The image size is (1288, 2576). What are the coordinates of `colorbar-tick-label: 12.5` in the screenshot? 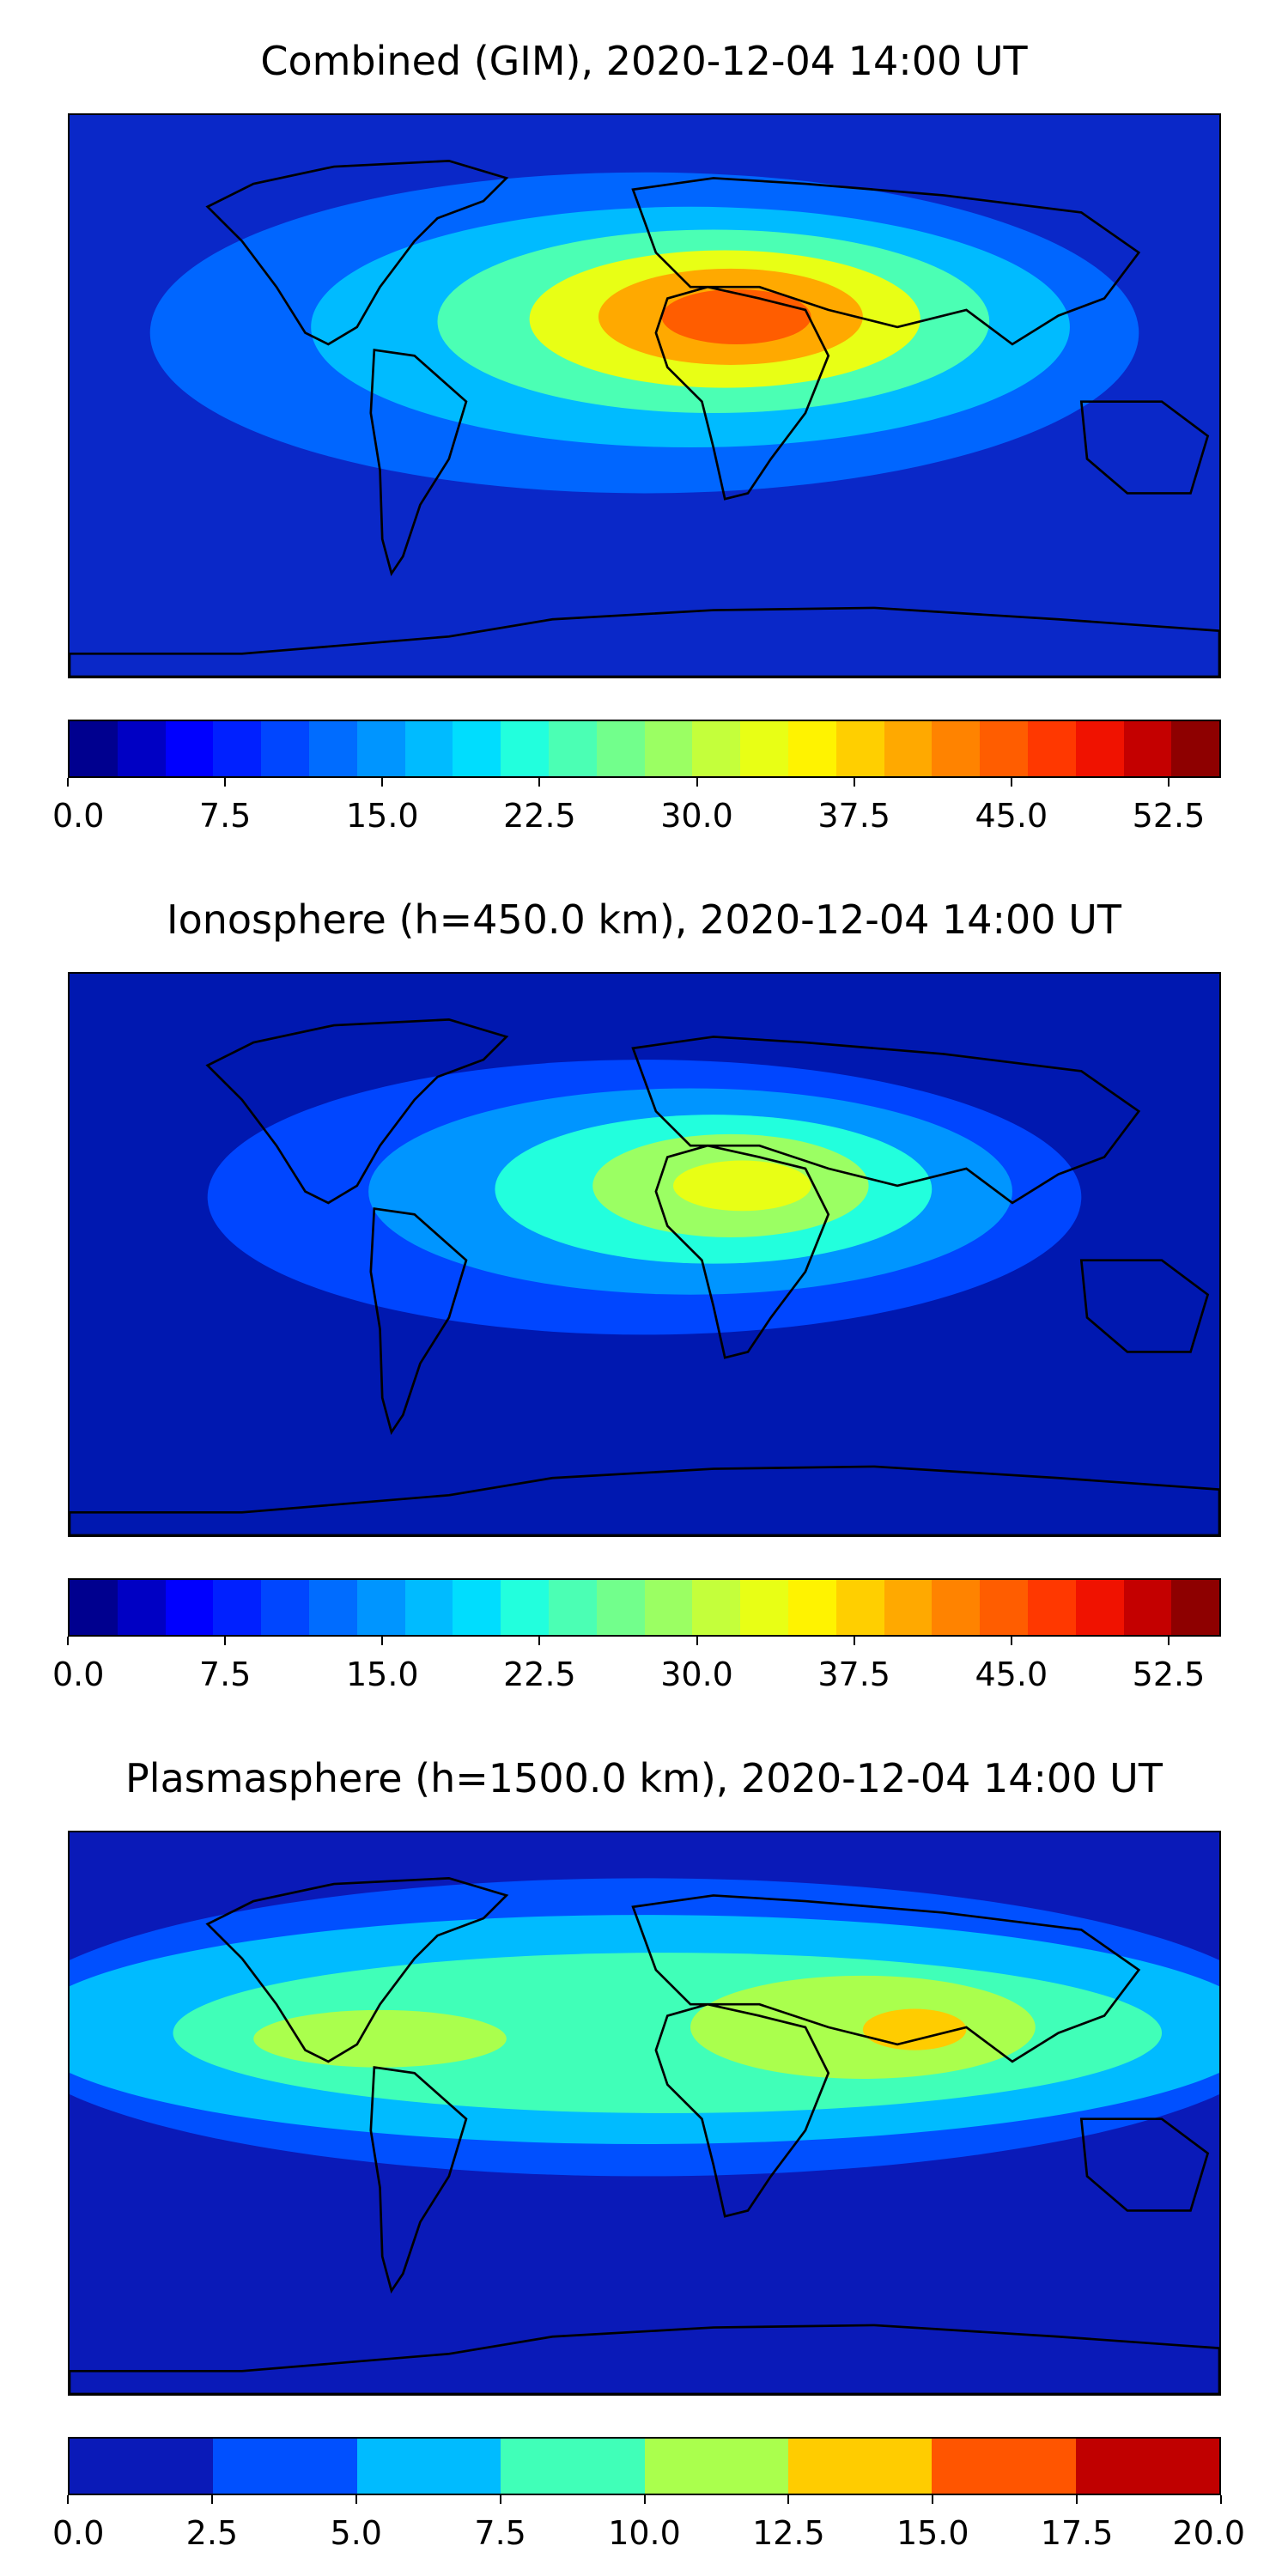 It's located at (788, 2533).